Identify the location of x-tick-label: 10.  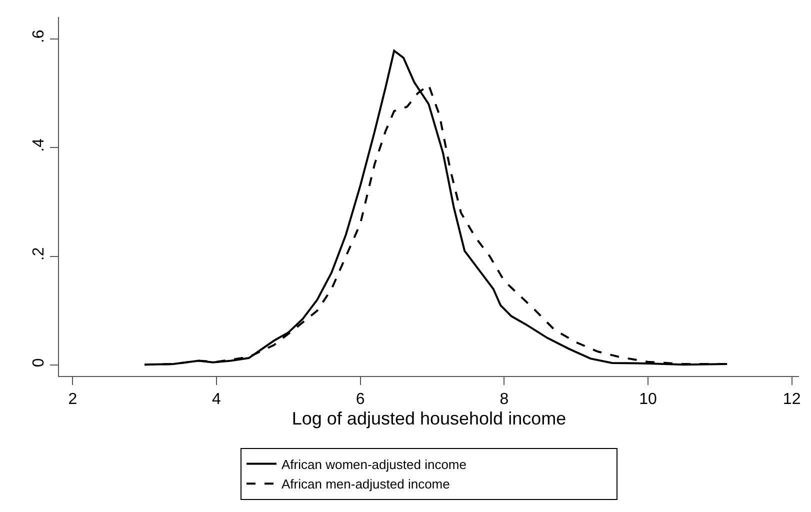
(648, 399).